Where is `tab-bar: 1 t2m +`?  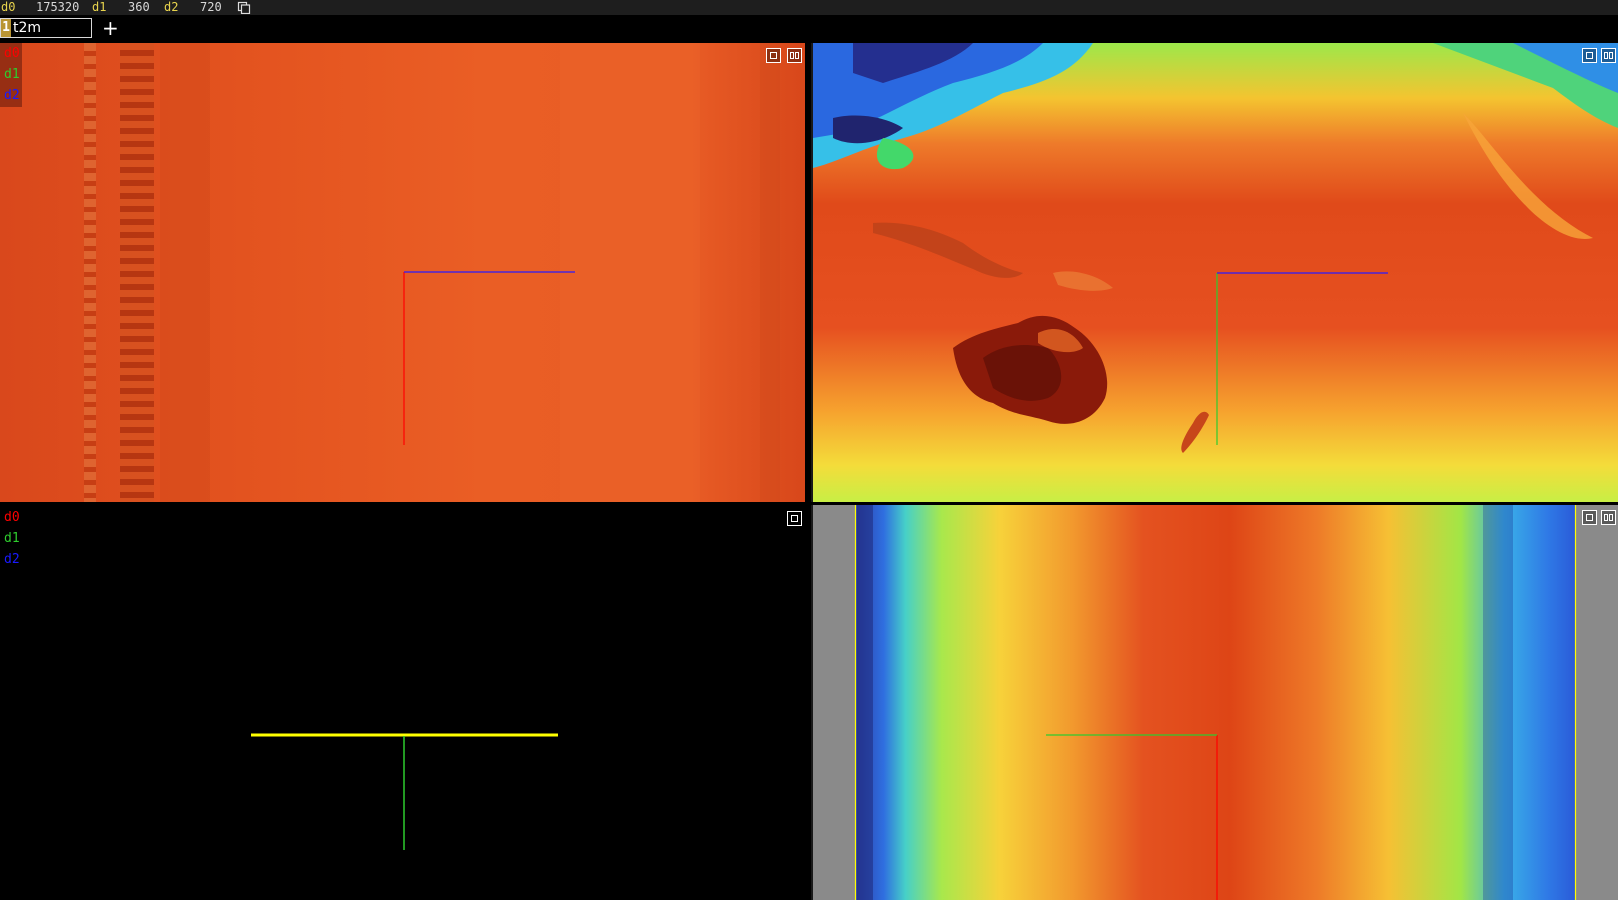
tab-bar: 1 t2m + is located at coordinates (809, 29).